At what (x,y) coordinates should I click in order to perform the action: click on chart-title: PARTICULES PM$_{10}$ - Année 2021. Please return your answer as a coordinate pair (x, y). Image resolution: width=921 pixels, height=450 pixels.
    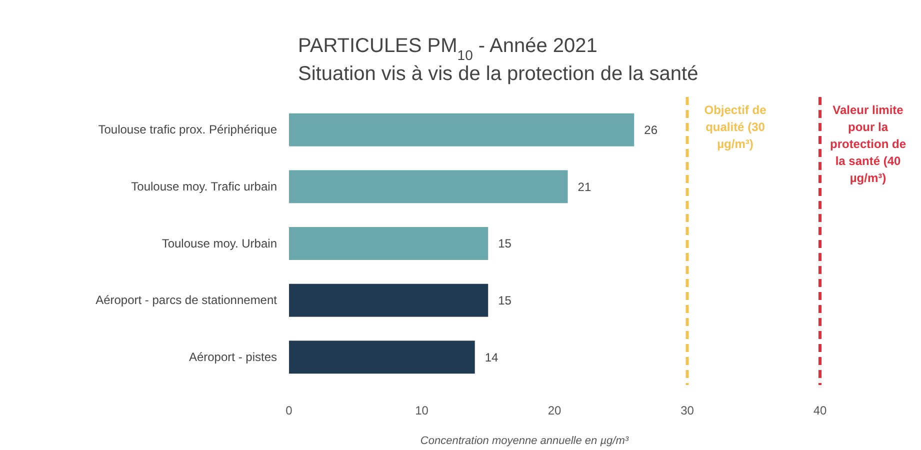
    Looking at the image, I should click on (448, 49).